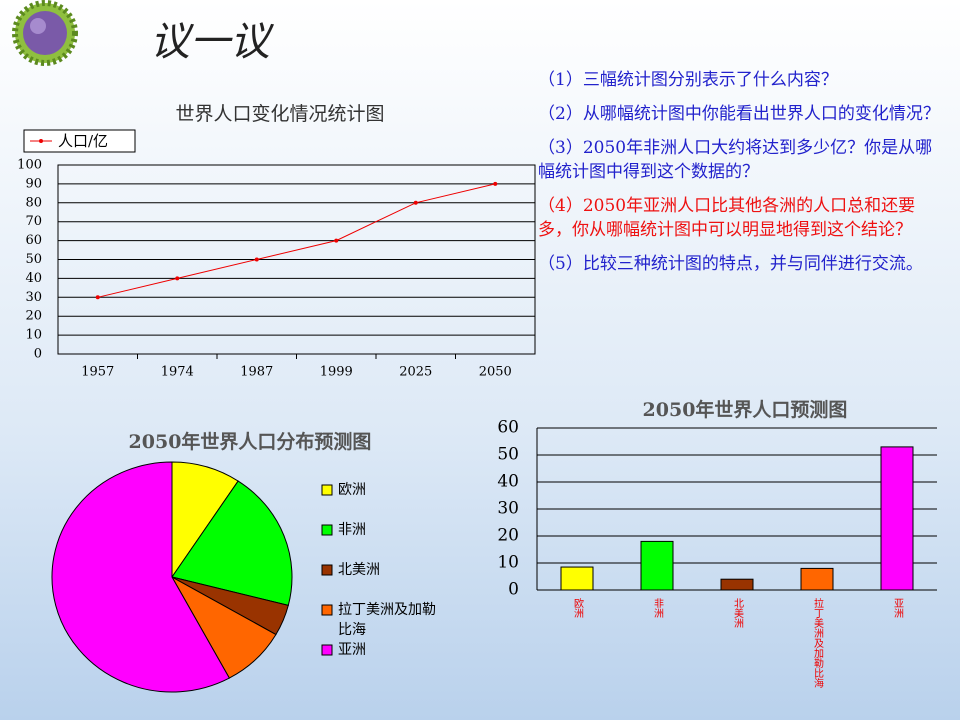  What do you see at coordinates (97, 372) in the screenshot?
I see `x-tick-label: 1957` at bounding box center [97, 372].